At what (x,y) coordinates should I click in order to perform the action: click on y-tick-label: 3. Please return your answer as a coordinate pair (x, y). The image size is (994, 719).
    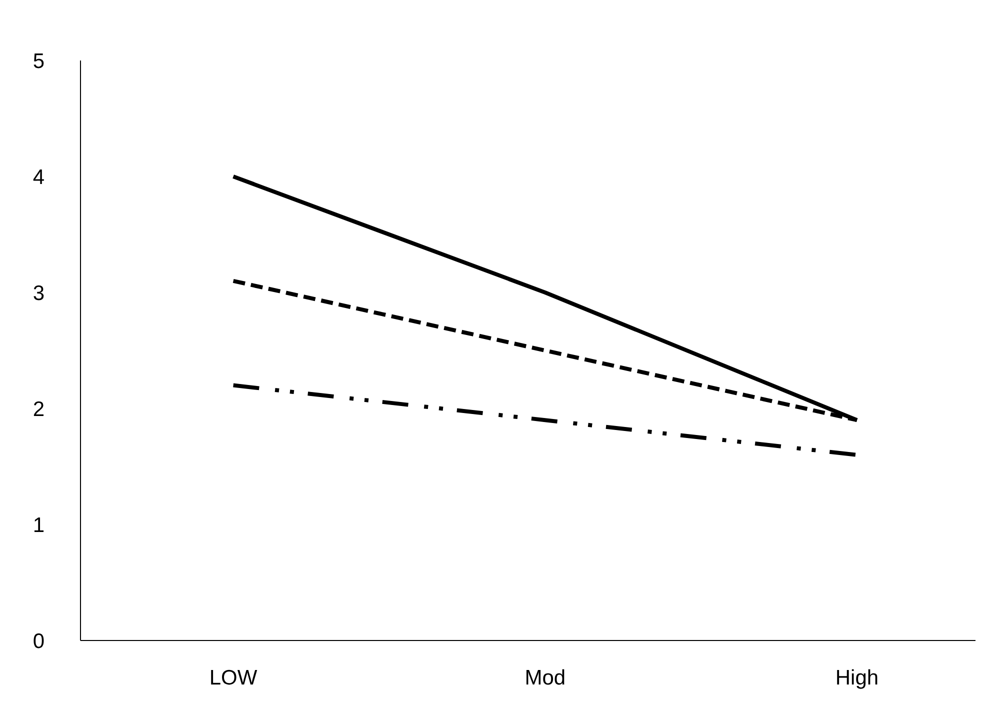
    Looking at the image, I should click on (38, 293).